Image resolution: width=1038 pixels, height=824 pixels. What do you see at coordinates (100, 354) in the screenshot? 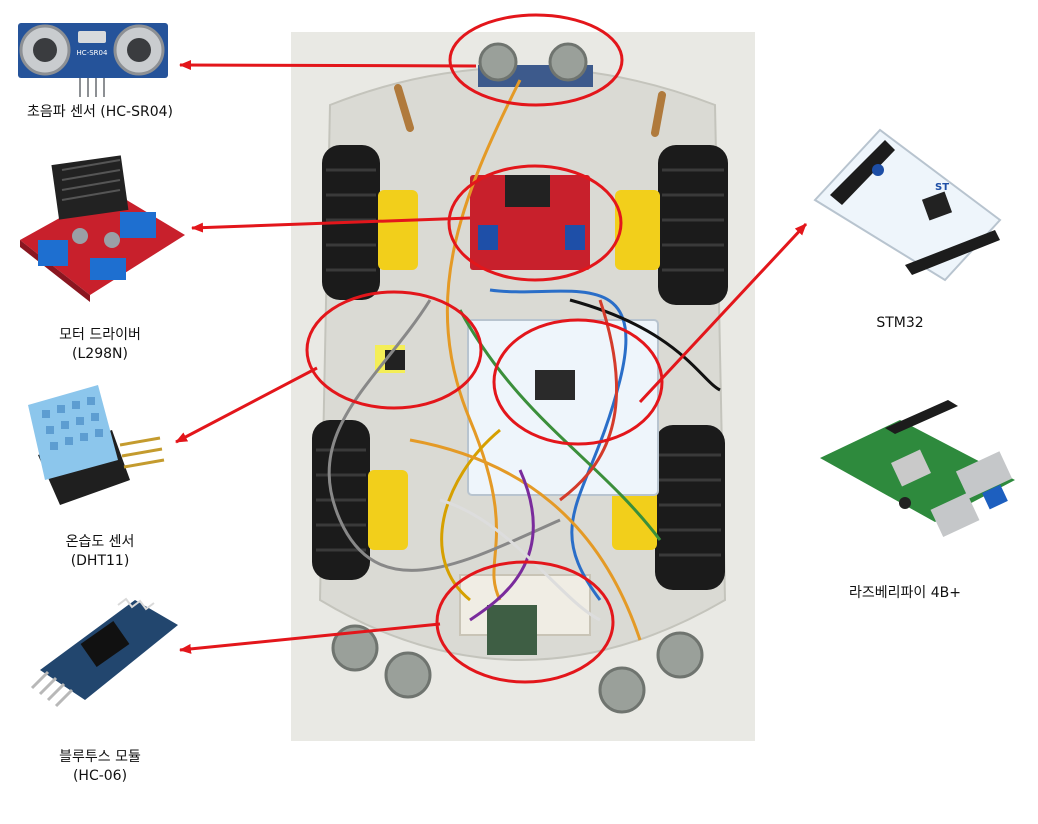
I see `label-motor-driver-line2: (L298N)` at bounding box center [100, 354].